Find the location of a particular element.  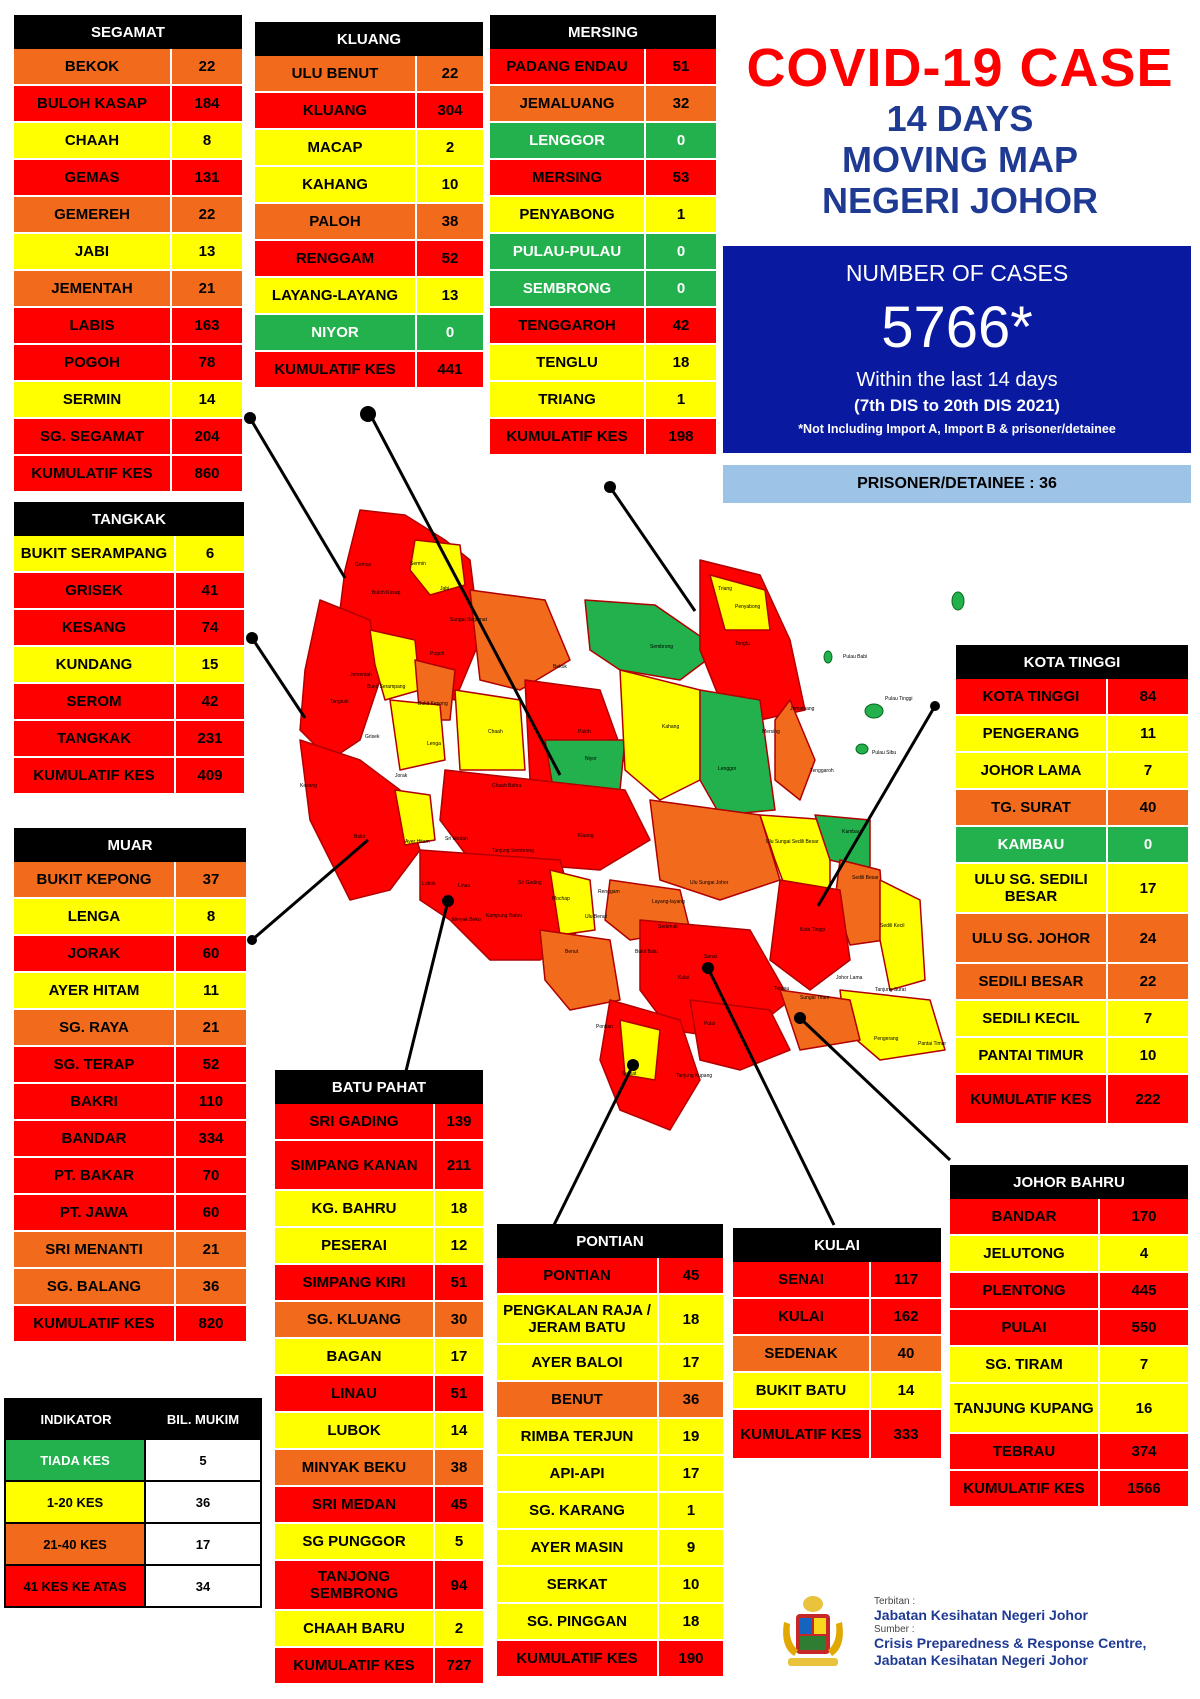

mukim-cases: 38 is located at coordinates (459, 1467).